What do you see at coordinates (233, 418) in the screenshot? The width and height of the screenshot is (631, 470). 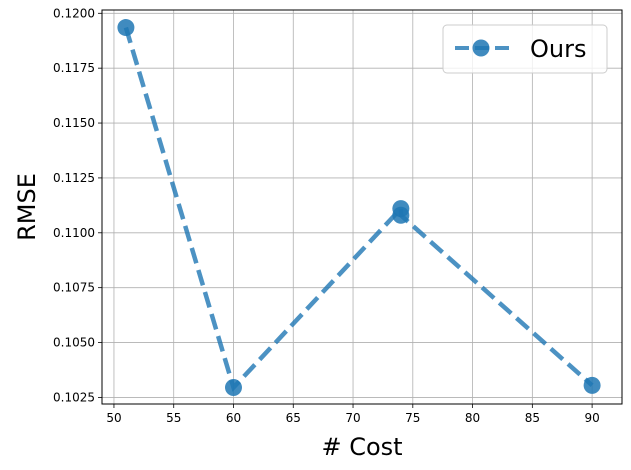 I see `x-tick-label: 60` at bounding box center [233, 418].